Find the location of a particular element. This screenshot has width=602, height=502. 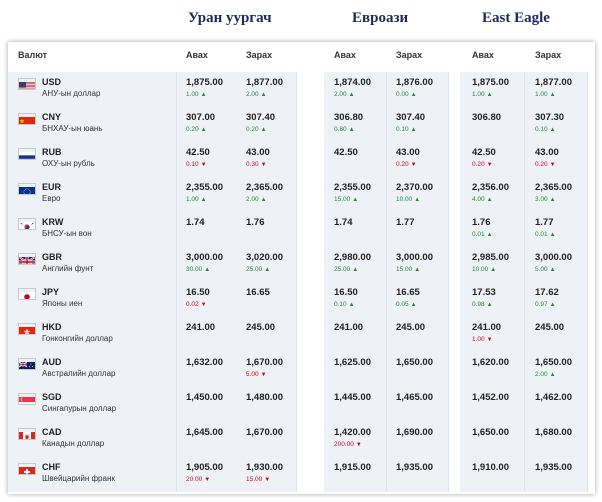

sell-change: 1.00 ▲ is located at coordinates (545, 94).